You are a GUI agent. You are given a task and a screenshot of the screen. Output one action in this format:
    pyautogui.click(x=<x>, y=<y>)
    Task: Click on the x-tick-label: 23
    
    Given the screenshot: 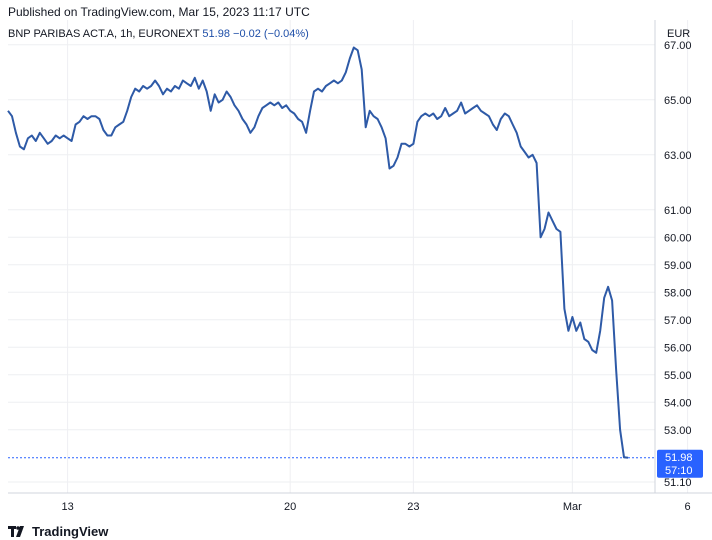 What is the action you would take?
    pyautogui.click(x=413, y=507)
    